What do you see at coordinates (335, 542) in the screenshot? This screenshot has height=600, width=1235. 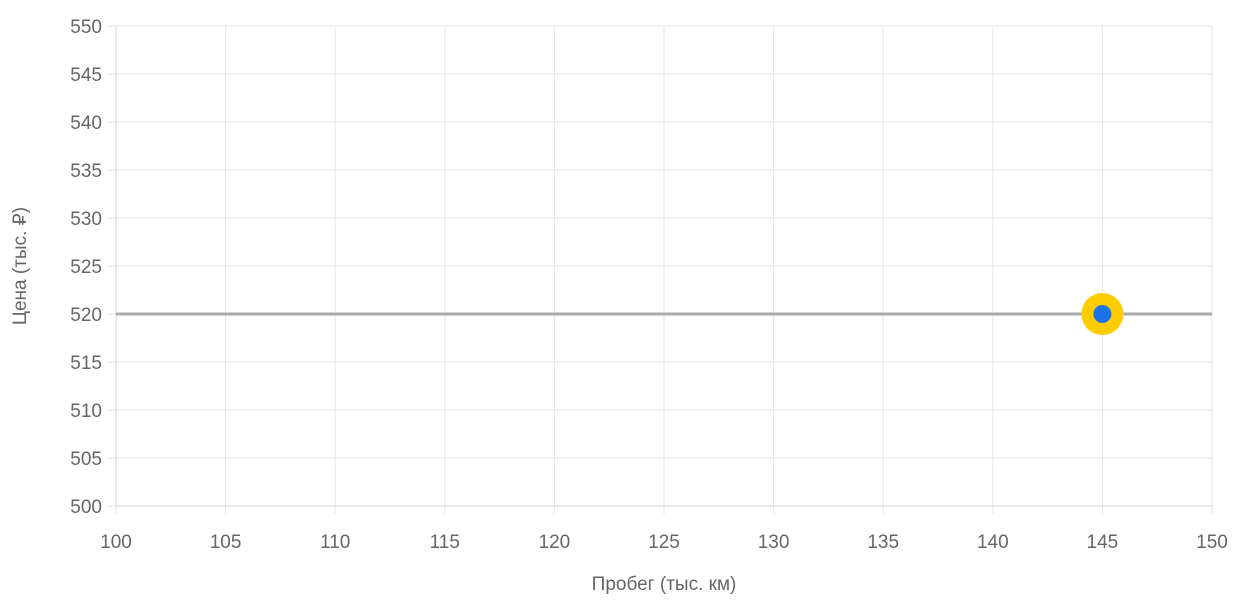 I see `x-tick-label-110: 110` at bounding box center [335, 542].